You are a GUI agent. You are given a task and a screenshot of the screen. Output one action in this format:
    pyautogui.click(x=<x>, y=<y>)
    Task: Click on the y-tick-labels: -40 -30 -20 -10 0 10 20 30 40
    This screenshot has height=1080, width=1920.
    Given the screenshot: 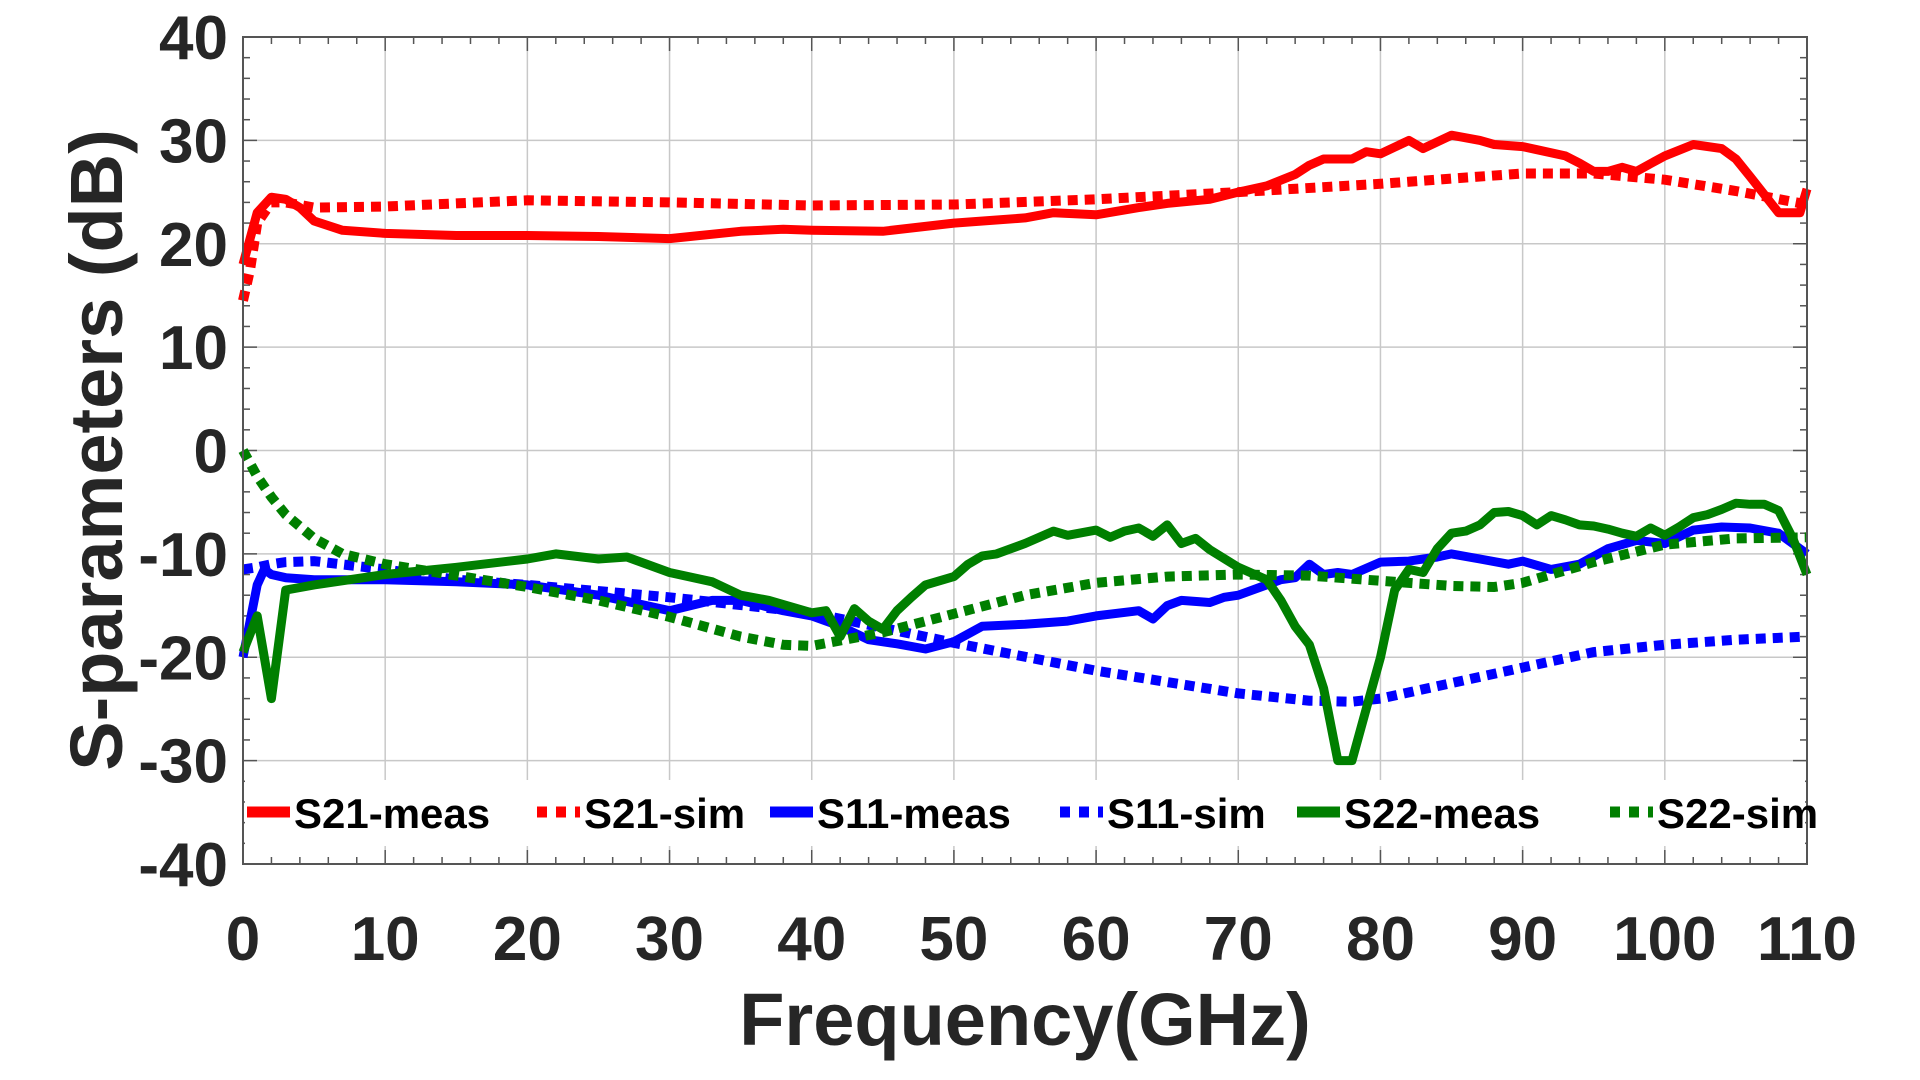 What is the action you would take?
    pyautogui.click(x=183, y=452)
    